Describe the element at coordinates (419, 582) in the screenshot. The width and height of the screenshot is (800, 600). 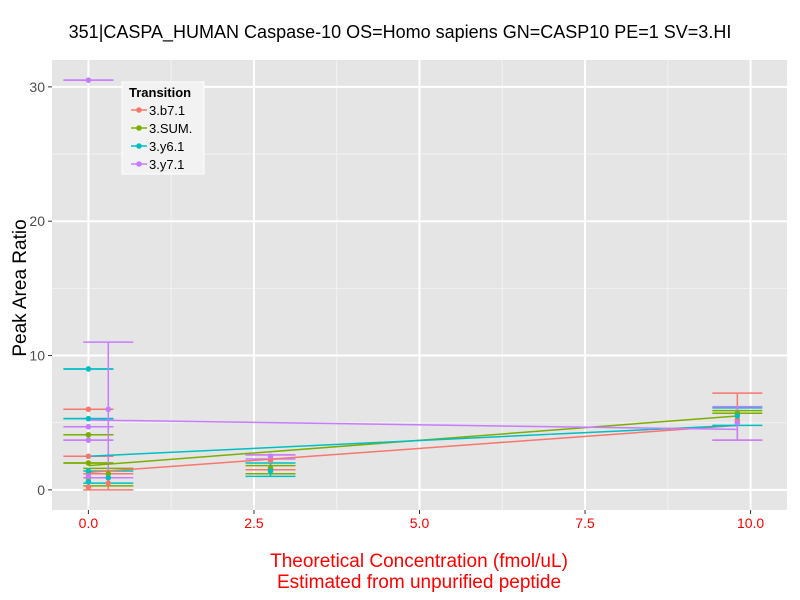
I see `x-axis-title-line2: Estimated from unpurified peptide` at that location.